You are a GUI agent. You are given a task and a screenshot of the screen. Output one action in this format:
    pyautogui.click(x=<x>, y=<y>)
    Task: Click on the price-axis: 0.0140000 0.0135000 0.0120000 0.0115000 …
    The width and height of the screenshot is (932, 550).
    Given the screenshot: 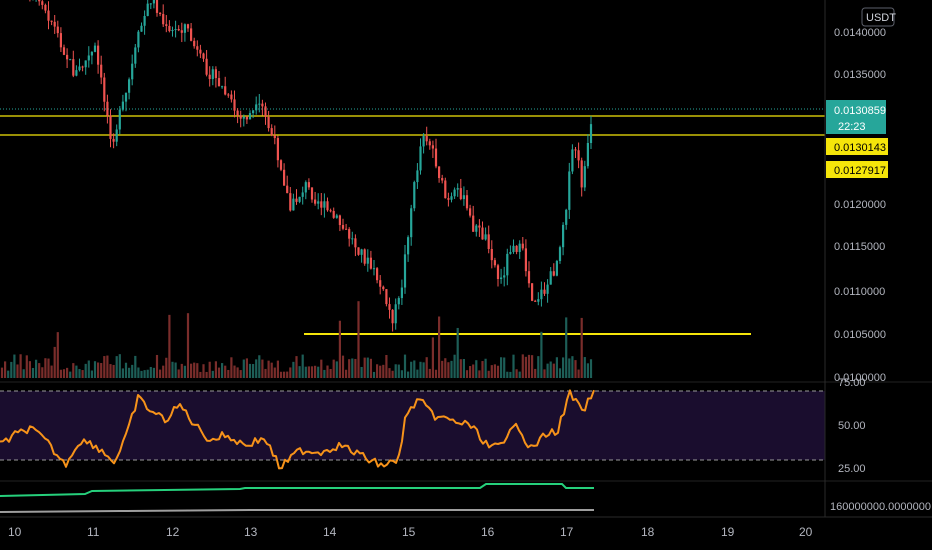 What is the action you would take?
    pyautogui.click(x=877, y=258)
    